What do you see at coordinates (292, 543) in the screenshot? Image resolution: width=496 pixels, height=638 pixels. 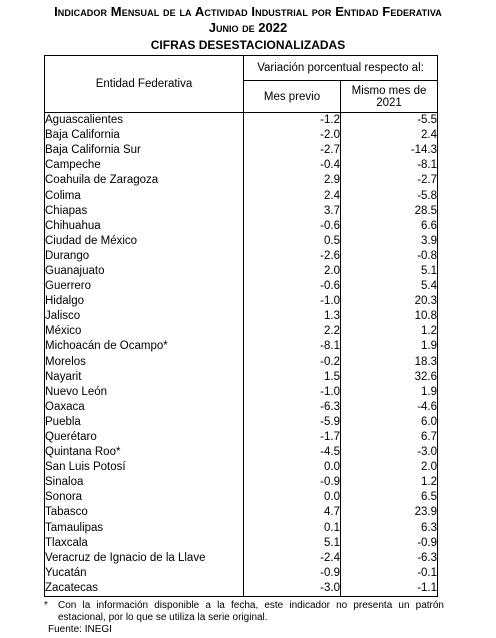 I see `value-cell: 5.1` at bounding box center [292, 543].